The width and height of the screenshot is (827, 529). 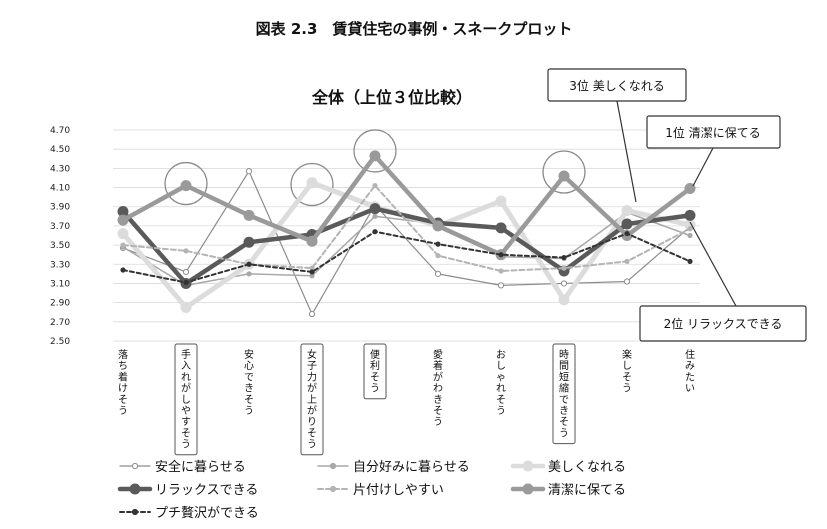 What do you see at coordinates (501, 383) in the screenshot?
I see `x-category-label: おしゃれそう` at bounding box center [501, 383].